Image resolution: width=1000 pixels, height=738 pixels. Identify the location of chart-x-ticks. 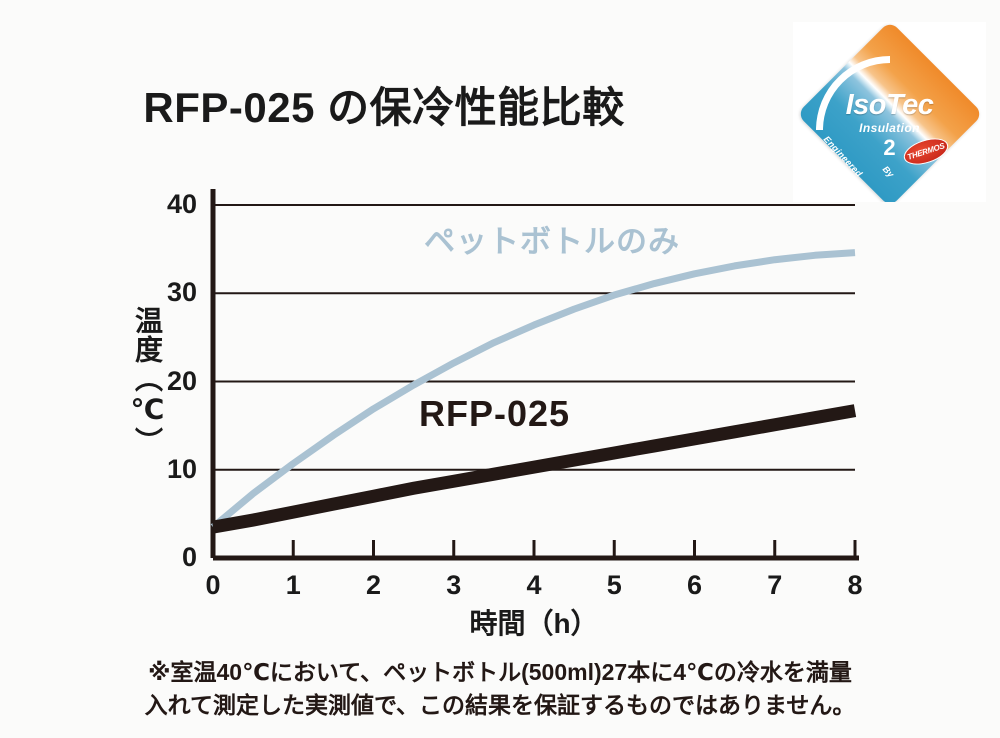
(534, 549).